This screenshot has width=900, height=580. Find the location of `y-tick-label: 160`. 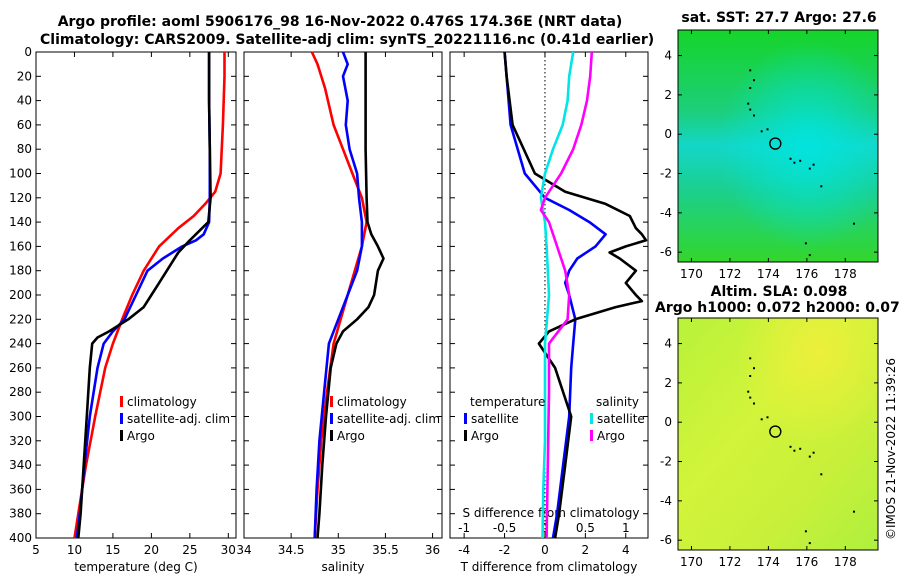

y-tick-label: 160 is located at coordinates (20, 246).